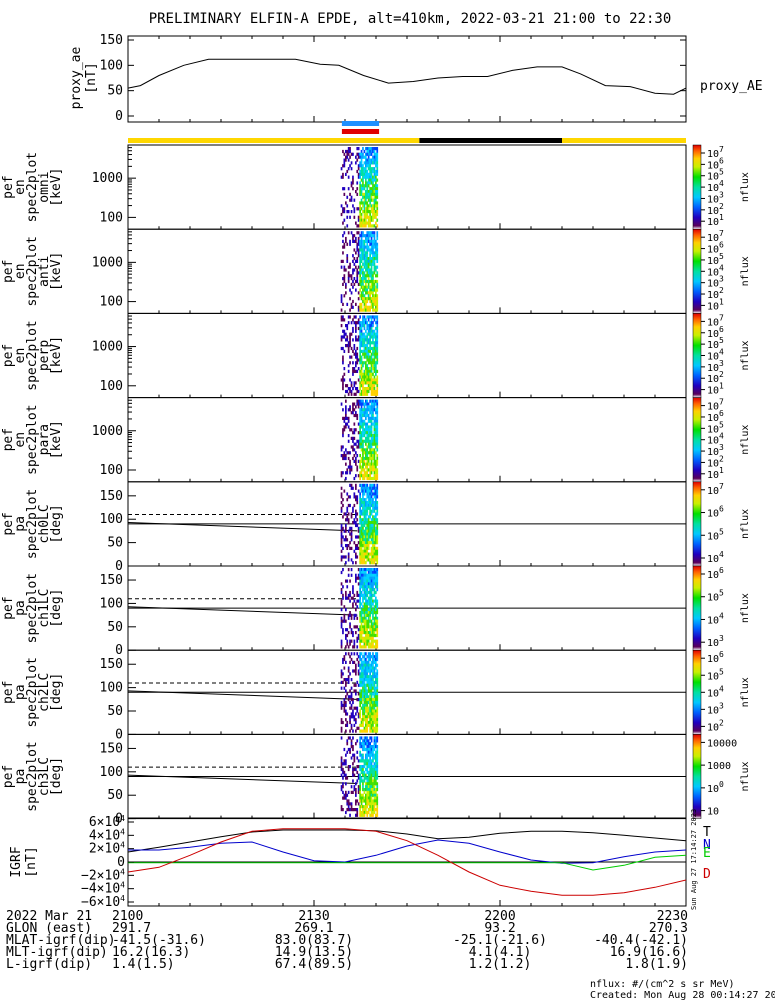 The height and width of the screenshot is (1000, 775). What do you see at coordinates (715, 439) in the screenshot?
I see `colorbar-tick-label: 10⁴` at bounding box center [715, 439].